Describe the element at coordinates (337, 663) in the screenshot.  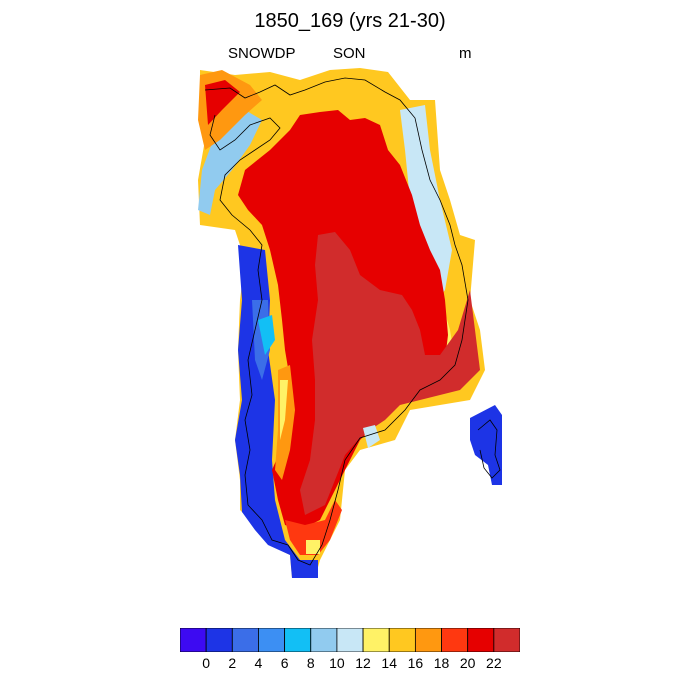
I see `colorbar-tick-label: 10` at that location.